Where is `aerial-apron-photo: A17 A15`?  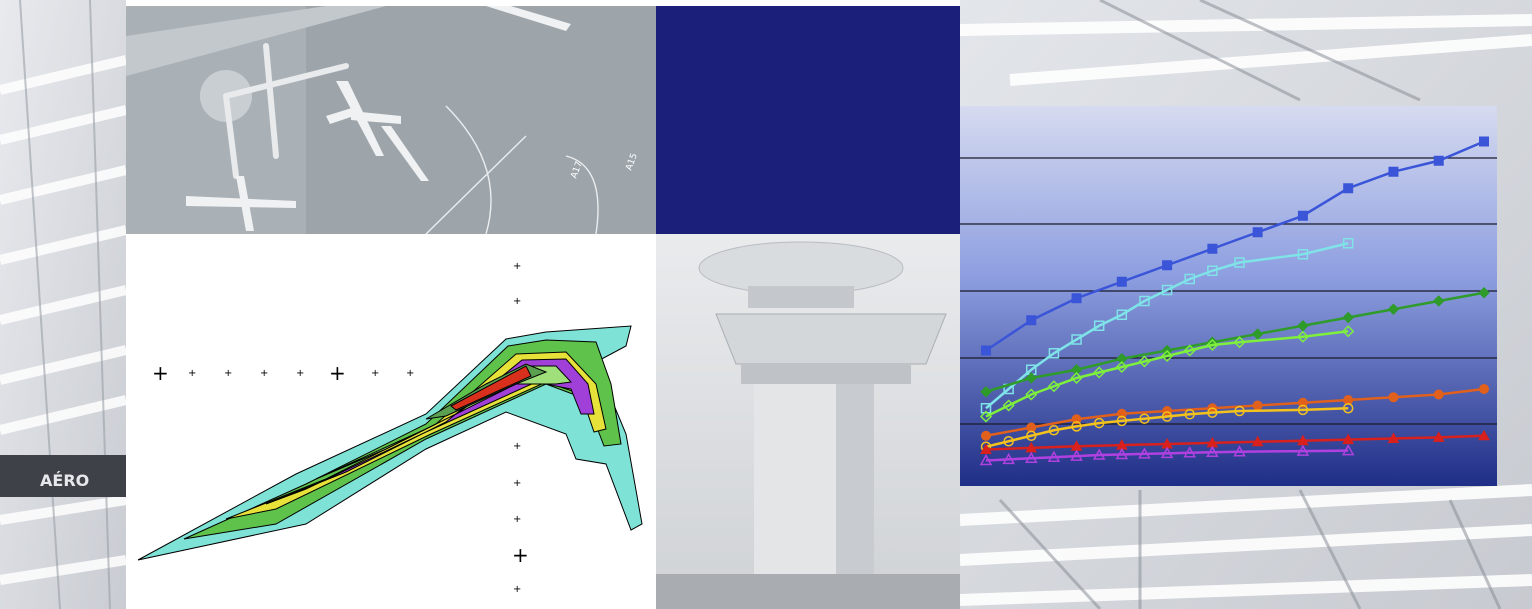
aerial-apron-photo: A17 A15 is located at coordinates (391, 120).